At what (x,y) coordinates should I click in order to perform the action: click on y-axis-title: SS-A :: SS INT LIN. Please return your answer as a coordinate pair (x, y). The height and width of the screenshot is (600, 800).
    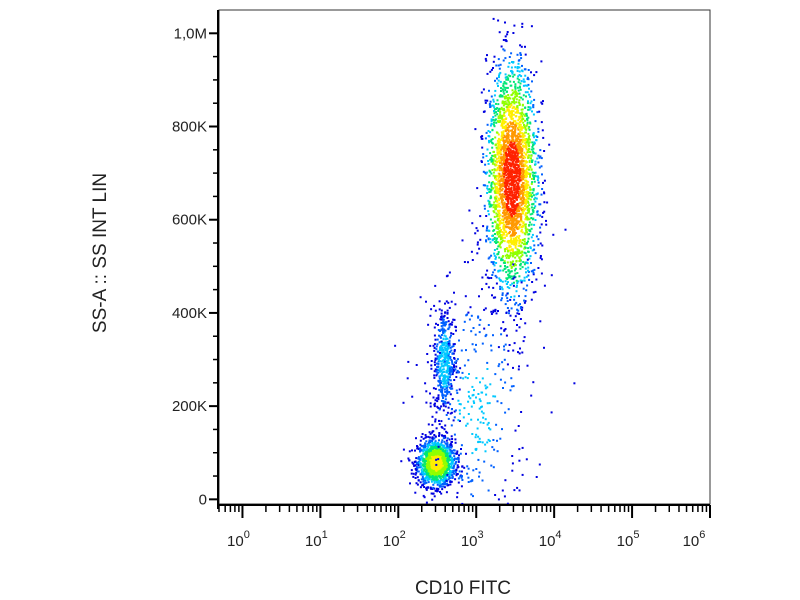
    Looking at the image, I should click on (100, 253).